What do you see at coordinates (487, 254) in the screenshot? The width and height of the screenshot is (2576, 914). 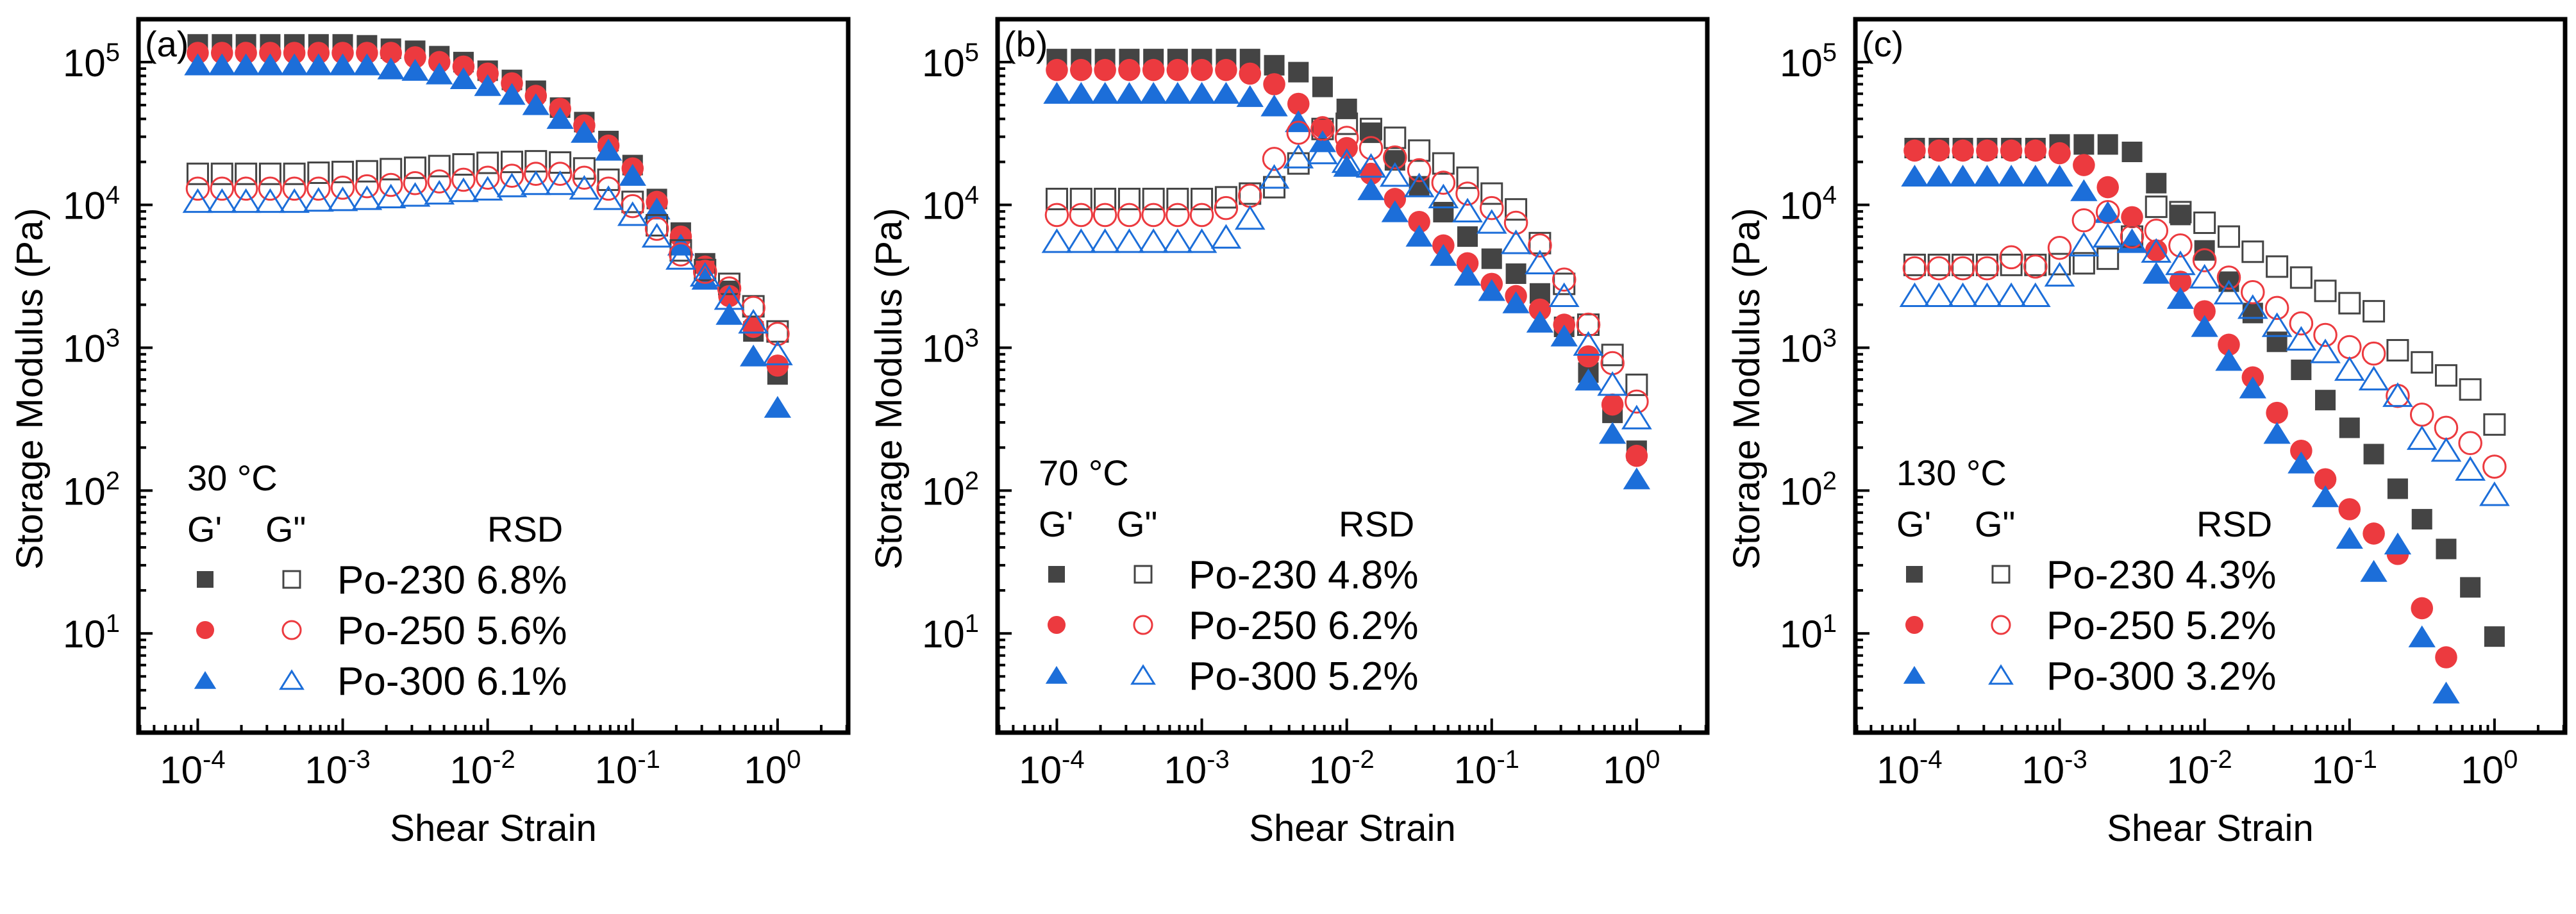 I see `series-po-250-loss` at bounding box center [487, 254].